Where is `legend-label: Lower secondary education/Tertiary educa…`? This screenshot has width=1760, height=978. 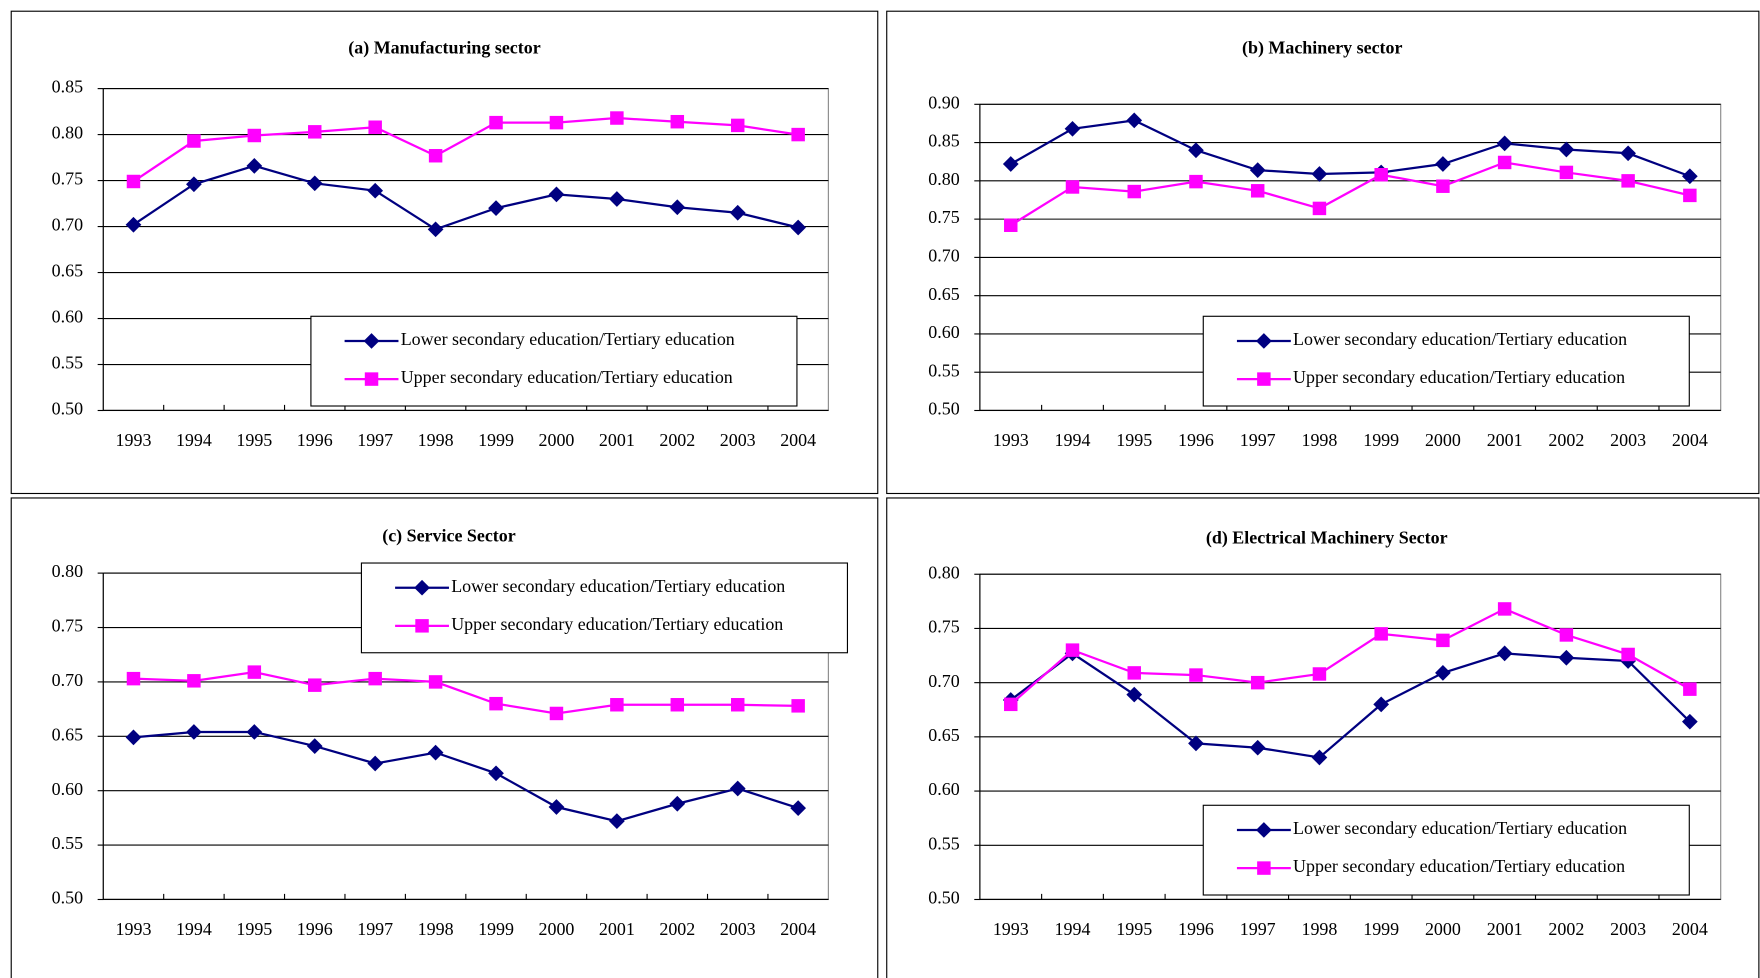
legend-label: Lower secondary education/Tertiary educa… is located at coordinates (1460, 339).